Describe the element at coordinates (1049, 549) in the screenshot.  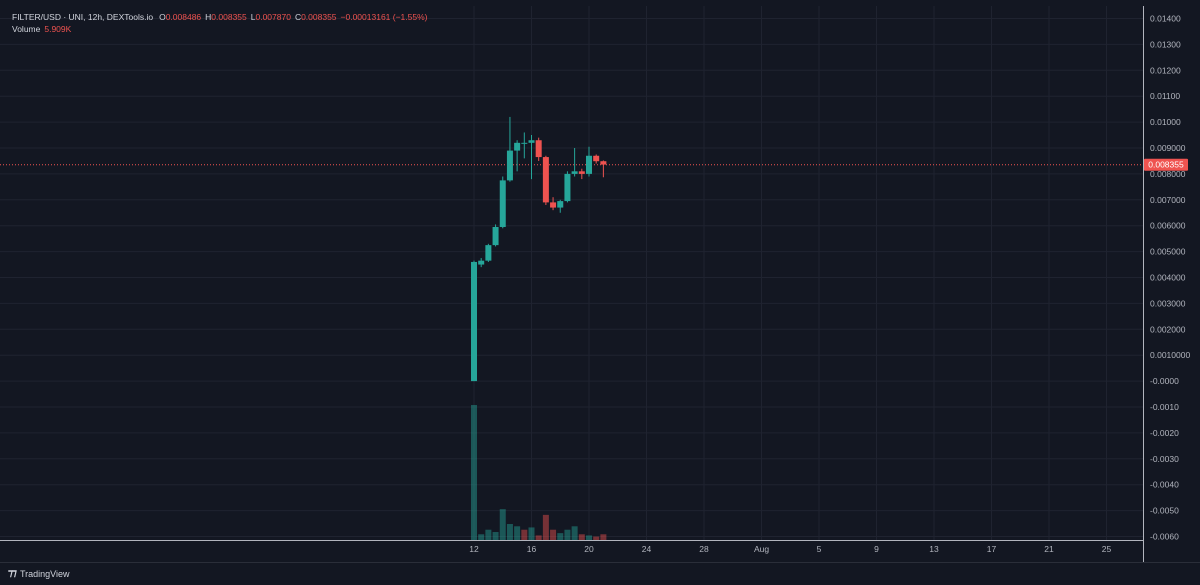
I see `x-tick-label: 21` at that location.